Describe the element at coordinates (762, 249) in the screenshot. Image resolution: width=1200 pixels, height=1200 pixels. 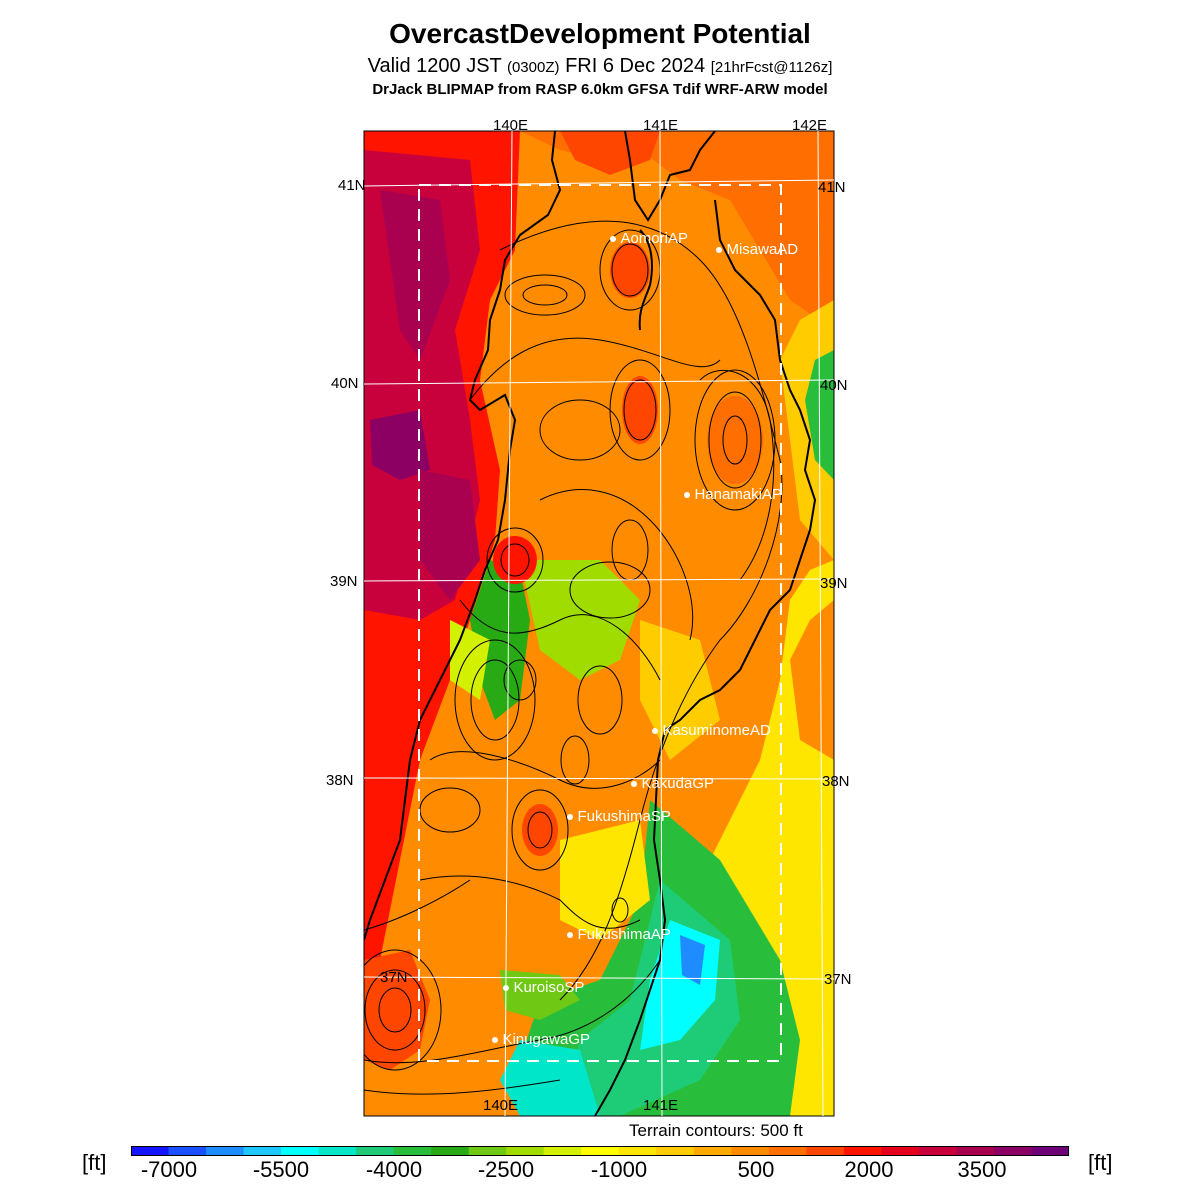
I see `station-label: MisawaAD` at that location.